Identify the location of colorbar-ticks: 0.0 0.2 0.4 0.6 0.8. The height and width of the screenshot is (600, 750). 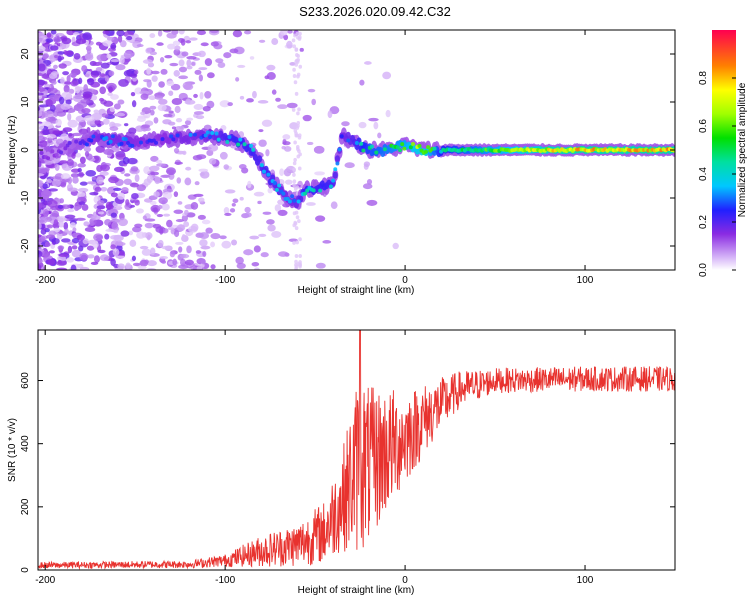
(717, 174).